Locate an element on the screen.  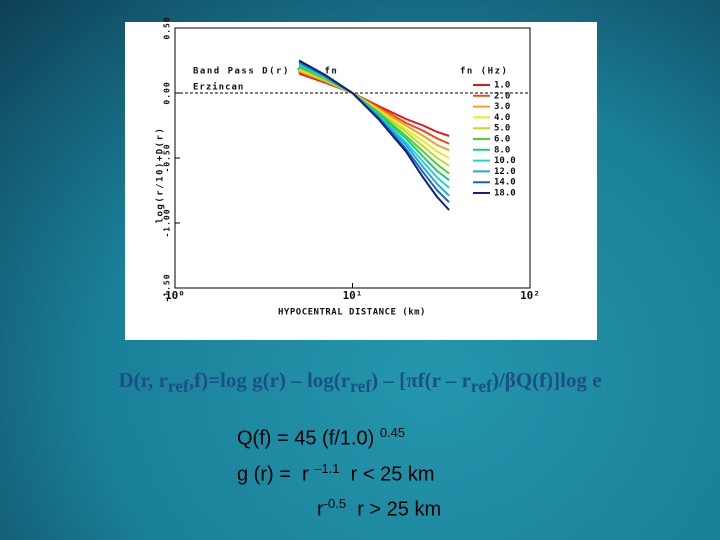
note-text: r < 25 km is located at coordinates (387, 474).